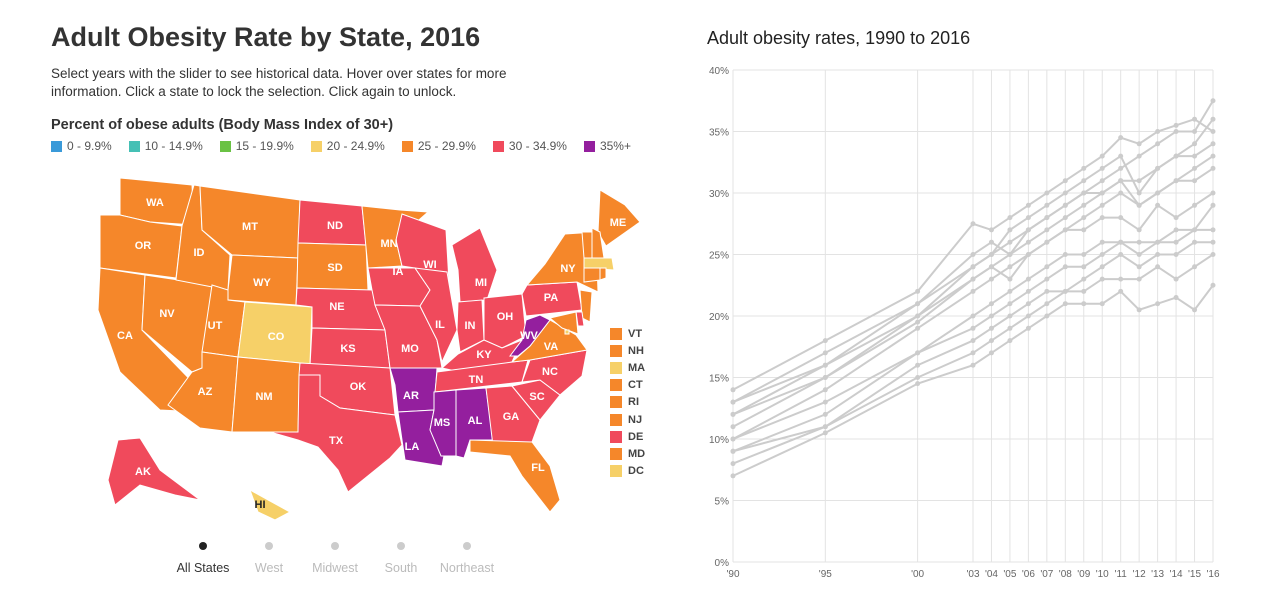 This screenshot has width=1280, height=608. Describe the element at coordinates (435, 315) in the screenshot. I see `state-il` at that location.